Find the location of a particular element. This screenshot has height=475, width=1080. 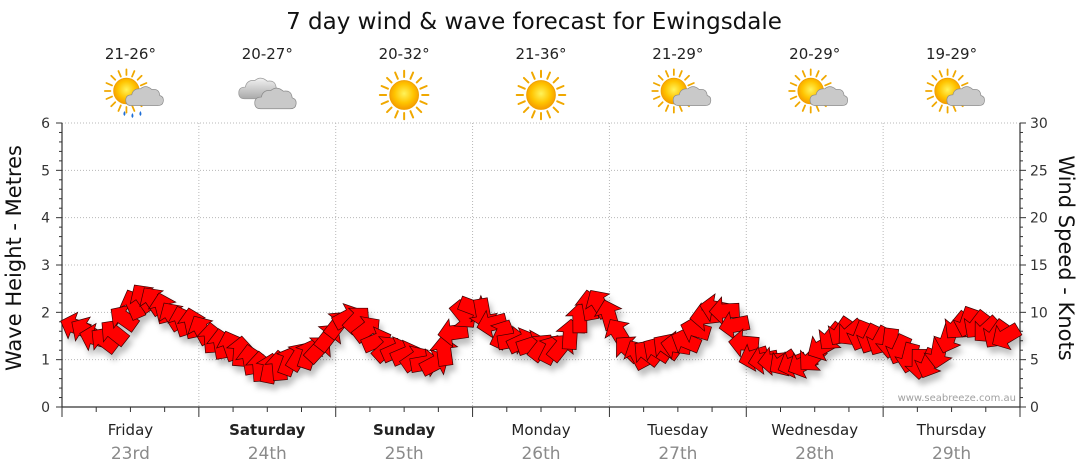

left-axis-title: Wave Height - Metres is located at coordinates (14, 258).